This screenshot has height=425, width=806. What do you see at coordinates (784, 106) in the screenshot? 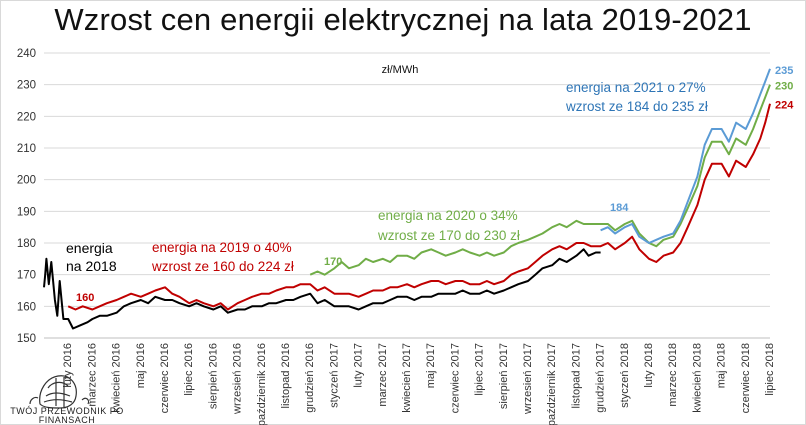
I see `end-label-energia2019: 224` at bounding box center [784, 106].